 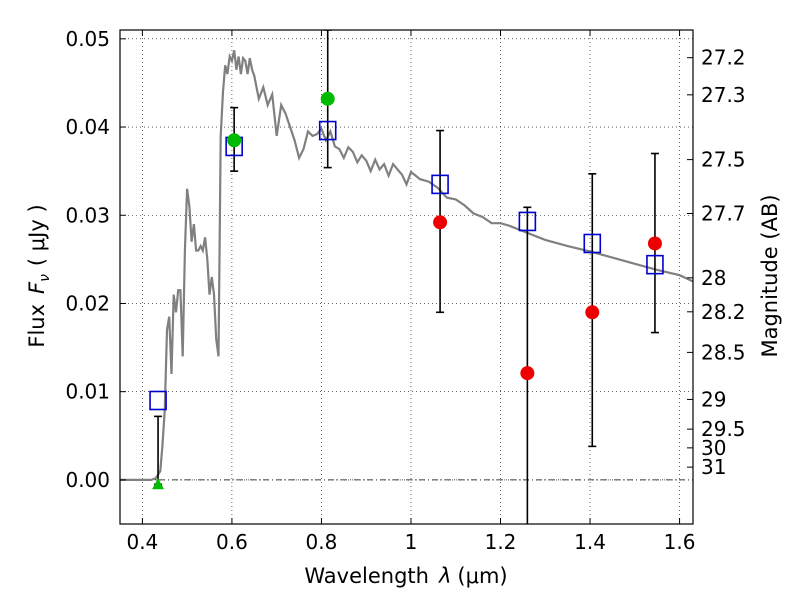 I want to click on y-tick-label: 0.03, so click(x=87, y=215).